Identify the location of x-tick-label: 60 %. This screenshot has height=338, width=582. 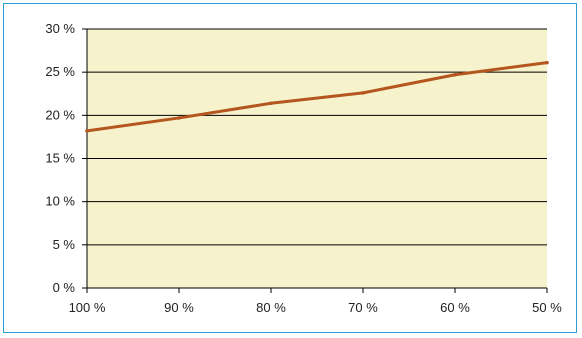
(455, 307).